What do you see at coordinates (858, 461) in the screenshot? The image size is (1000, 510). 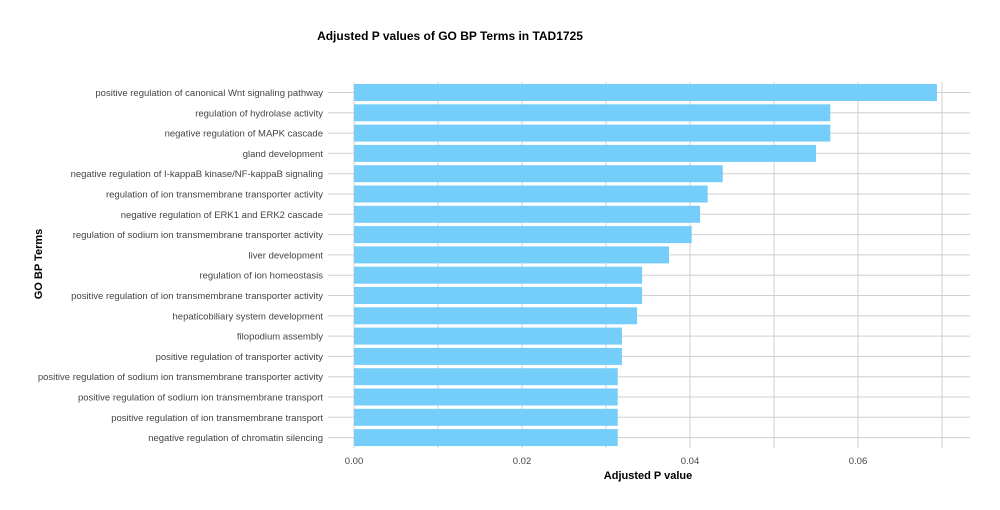 I see `x-tick-label: 0.06` at bounding box center [858, 461].